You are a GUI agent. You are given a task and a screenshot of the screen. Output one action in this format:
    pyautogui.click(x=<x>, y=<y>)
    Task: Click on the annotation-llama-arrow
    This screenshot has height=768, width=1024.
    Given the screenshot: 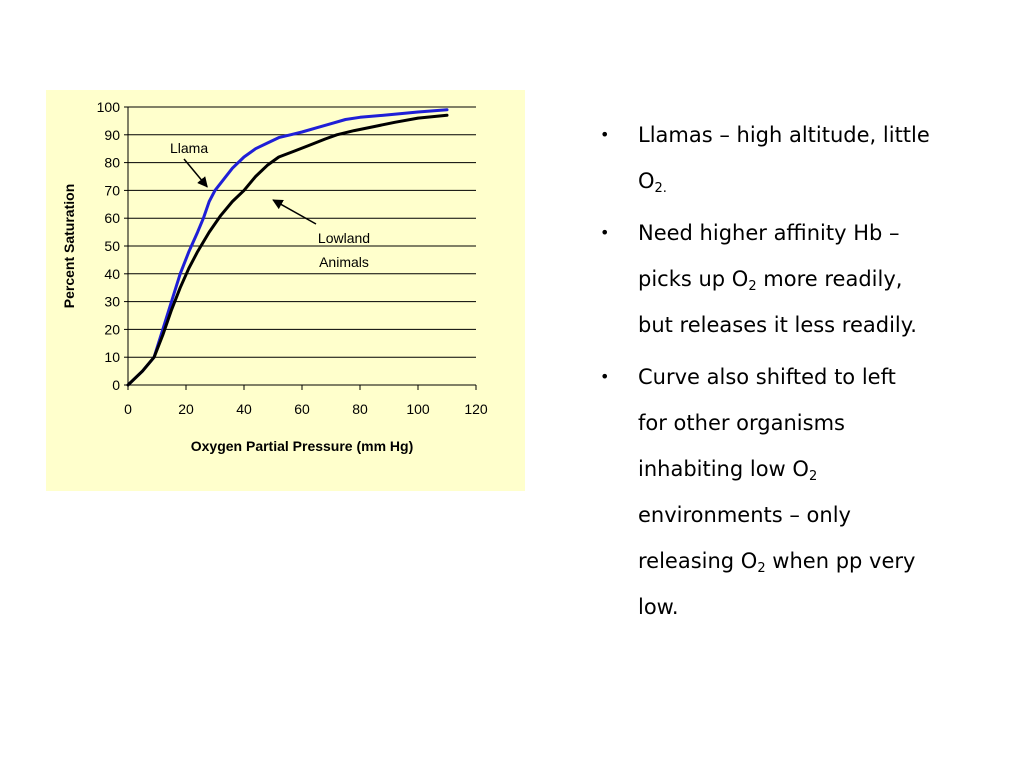 What is the action you would take?
    pyautogui.click(x=195, y=173)
    